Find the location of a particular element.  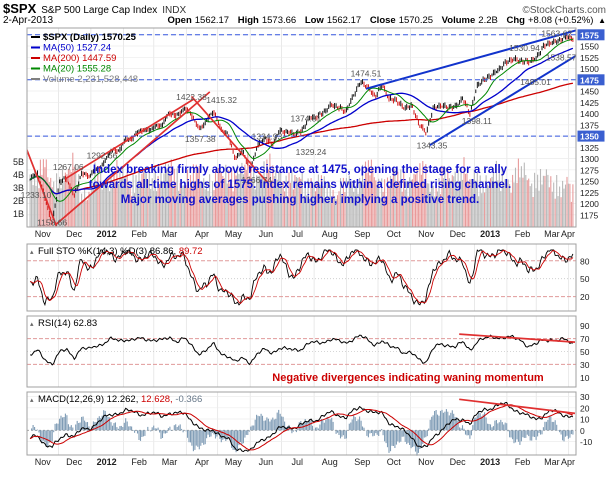

rsi-legend: RSI(14) 62.83 is located at coordinates (67, 323).